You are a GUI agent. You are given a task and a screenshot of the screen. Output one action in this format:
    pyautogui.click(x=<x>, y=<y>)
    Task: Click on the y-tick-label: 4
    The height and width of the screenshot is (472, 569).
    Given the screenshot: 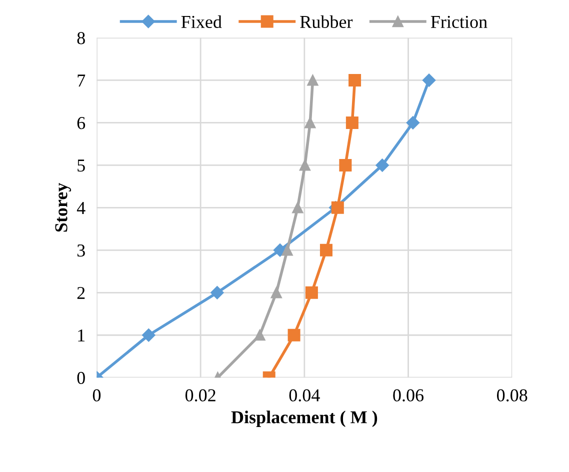 What is the action you would take?
    pyautogui.click(x=81, y=208)
    